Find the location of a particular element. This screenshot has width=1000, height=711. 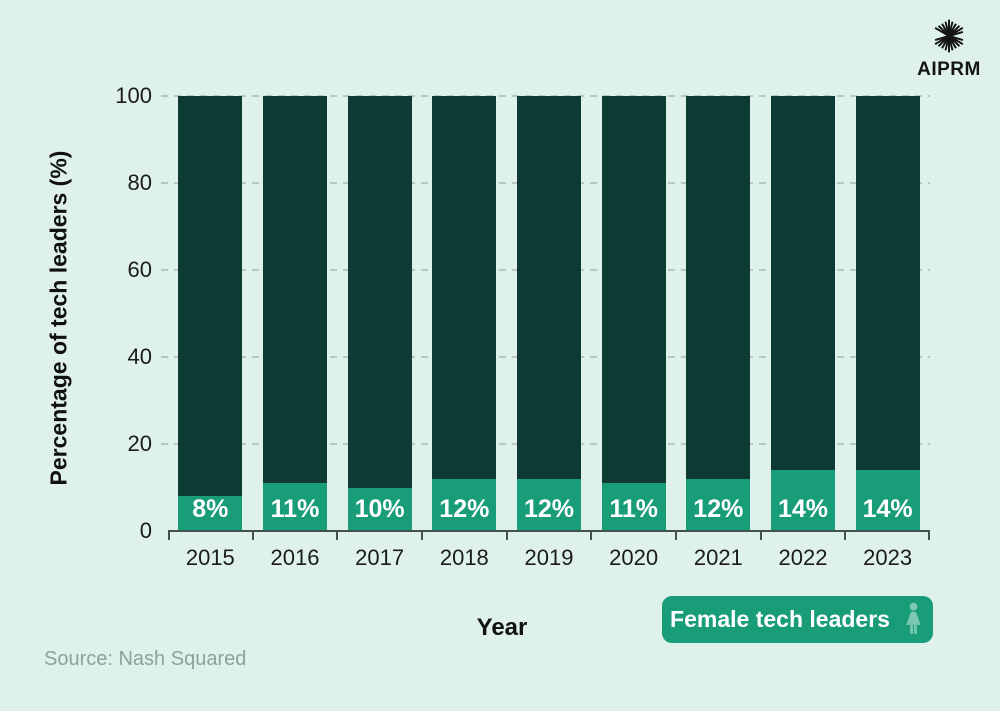

bar-value-label: 8% is located at coordinates (210, 509).